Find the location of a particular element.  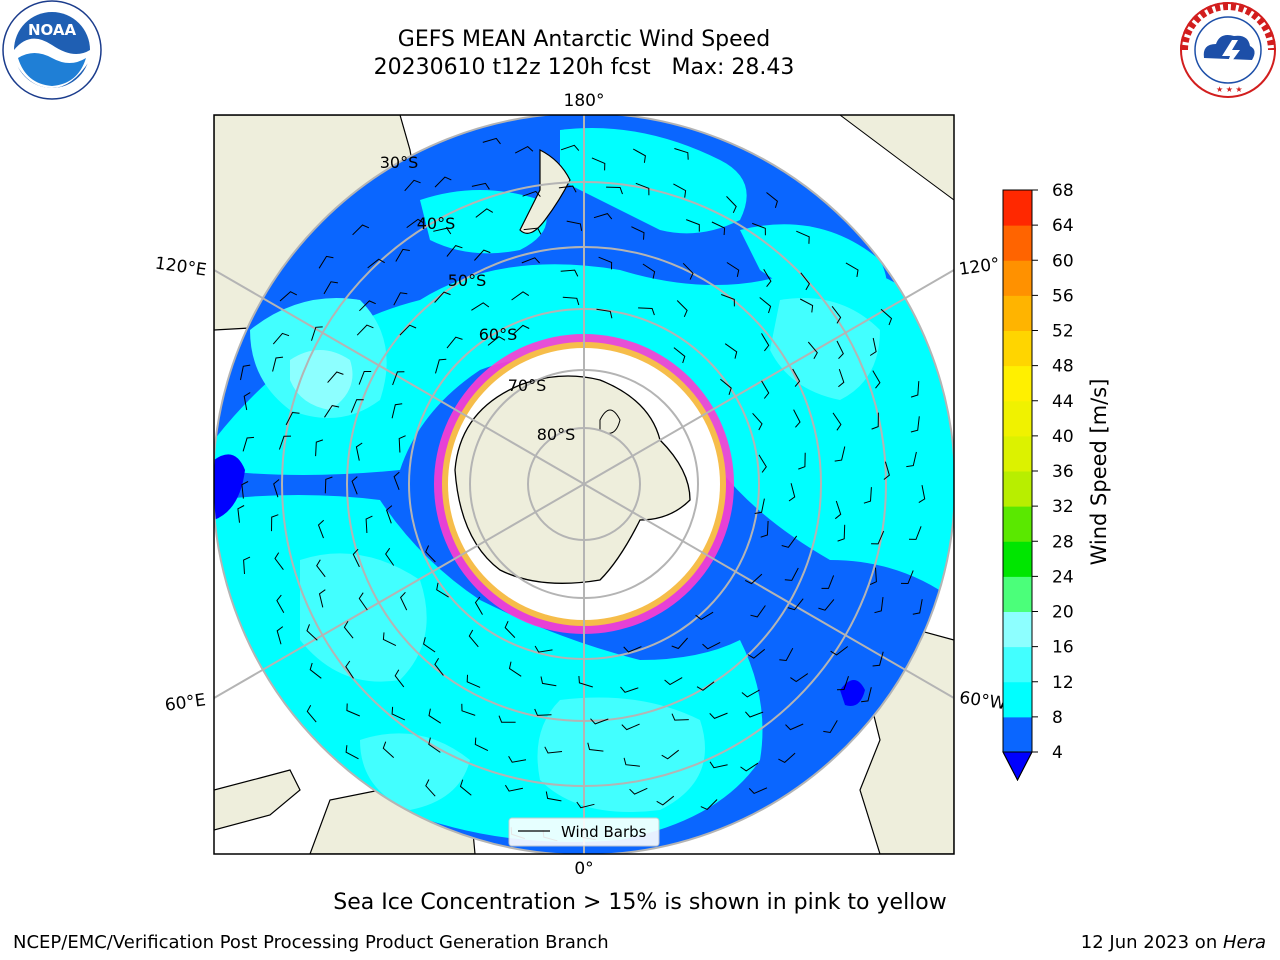

lat-label-30s: 30°S is located at coordinates (399, 162).